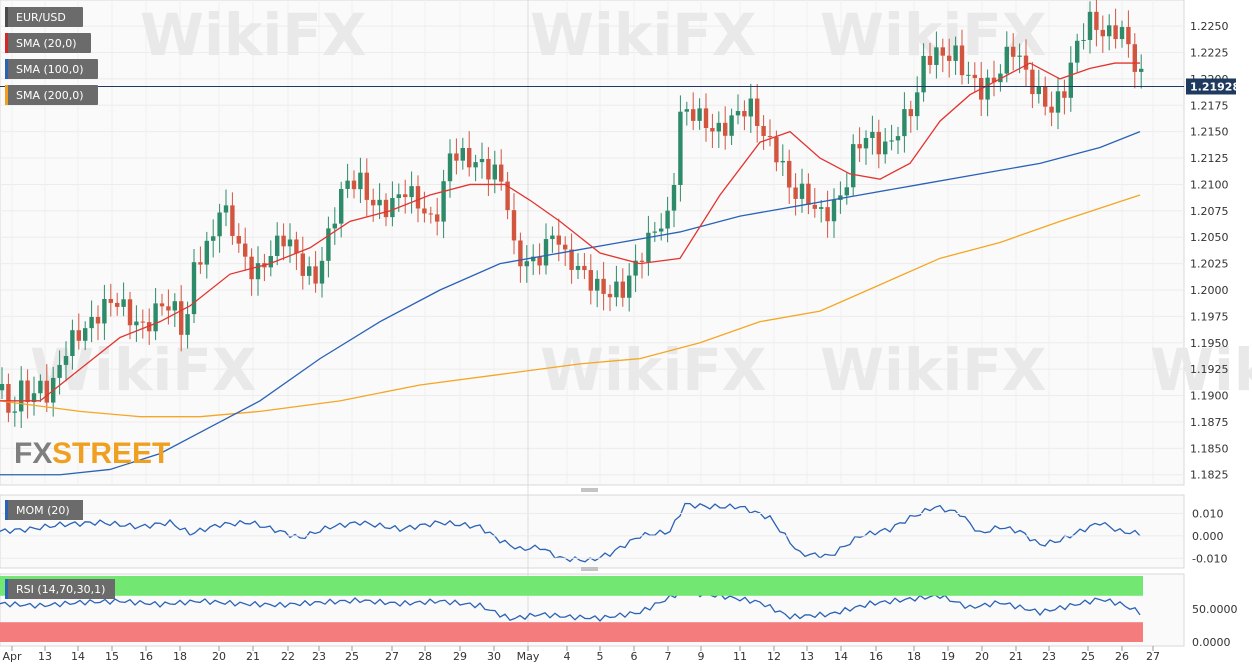  What do you see at coordinates (1122, 656) in the screenshot?
I see `x-tick-label: 26` at bounding box center [1122, 656].